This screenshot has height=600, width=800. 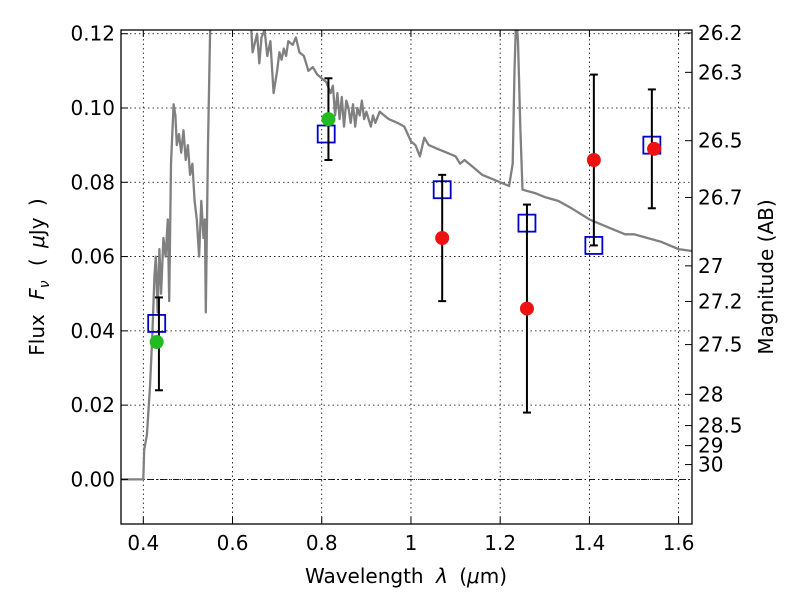 I want to click on model-square-point, so click(x=157, y=323).